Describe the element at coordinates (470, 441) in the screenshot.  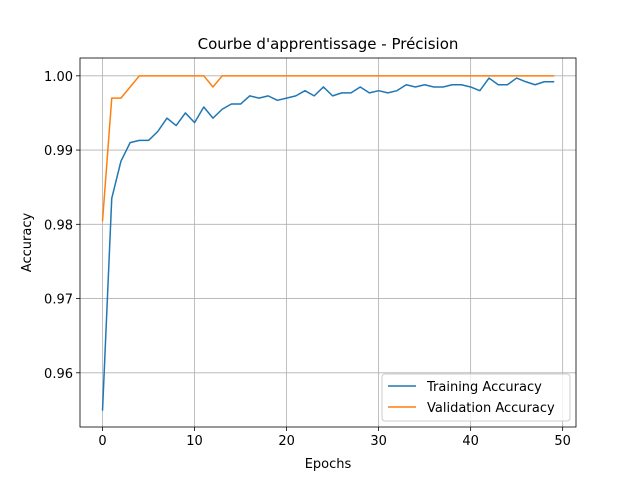
I see `x-tick-label: 40` at that location.